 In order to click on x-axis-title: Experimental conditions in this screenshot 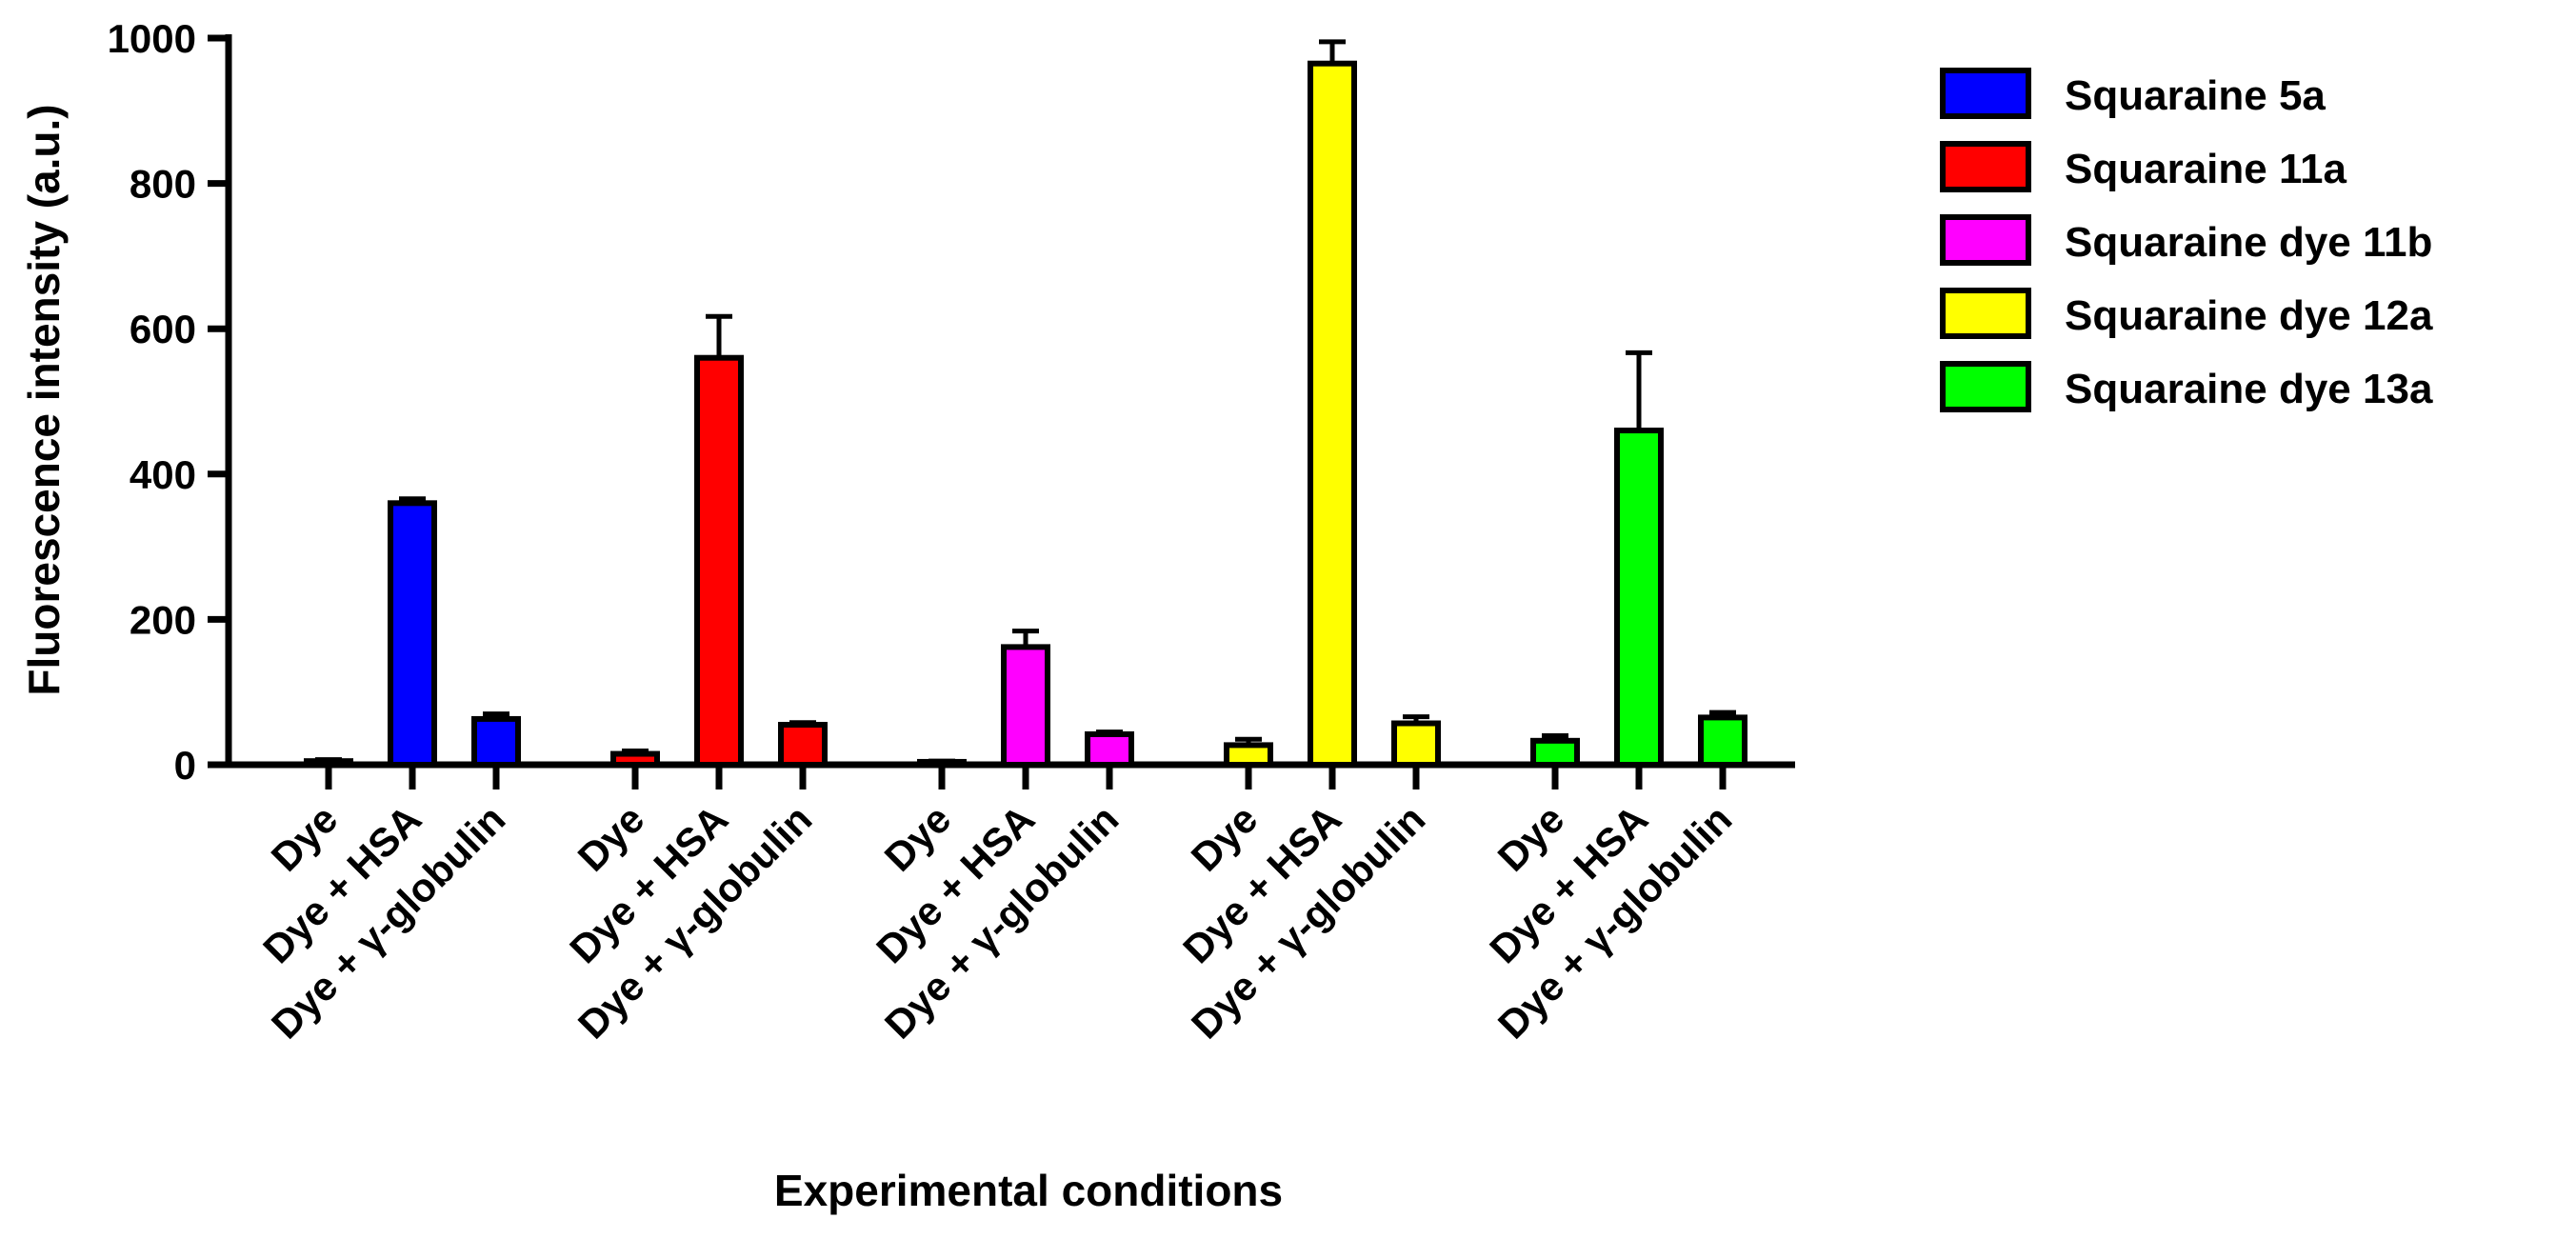, I will do `click(1028, 1190)`.